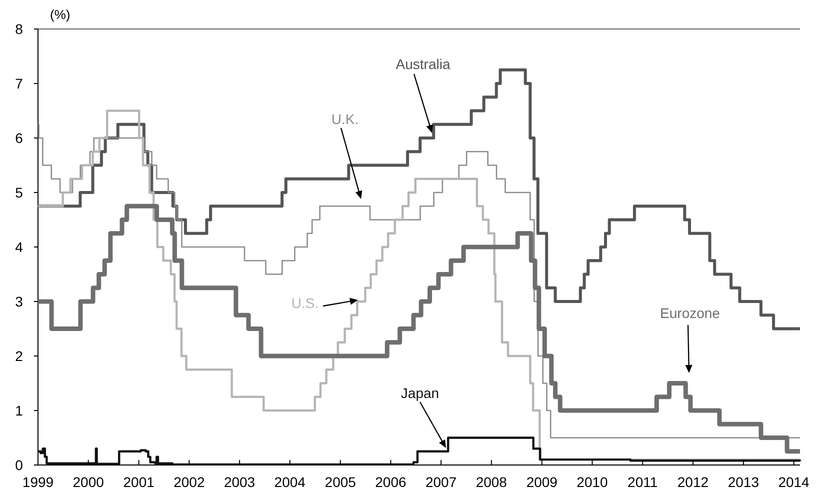 This screenshot has width=820, height=495. Describe the element at coordinates (139, 482) in the screenshot. I see `x-tick-label: 2001` at that location.